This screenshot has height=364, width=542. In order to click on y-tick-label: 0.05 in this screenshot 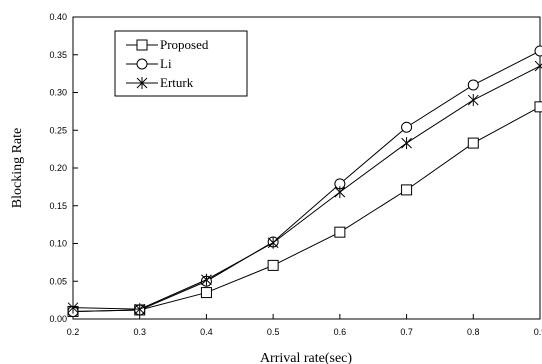, I will do `click(58, 281)`.